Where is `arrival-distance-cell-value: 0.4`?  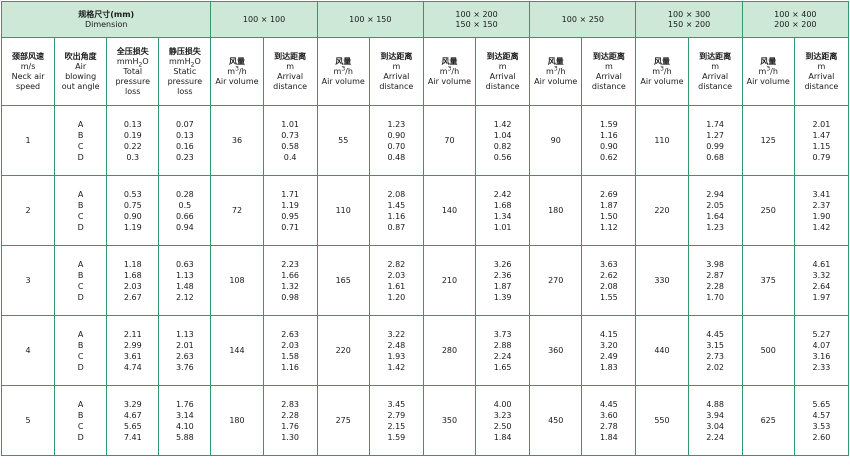 arrival-distance-cell-value: 0.4 is located at coordinates (290, 157).